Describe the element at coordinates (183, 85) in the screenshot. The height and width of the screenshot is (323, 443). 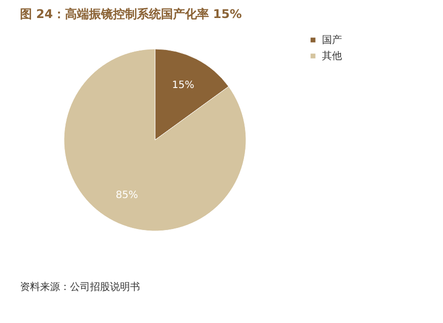
I see `data-label: 15%` at that location.